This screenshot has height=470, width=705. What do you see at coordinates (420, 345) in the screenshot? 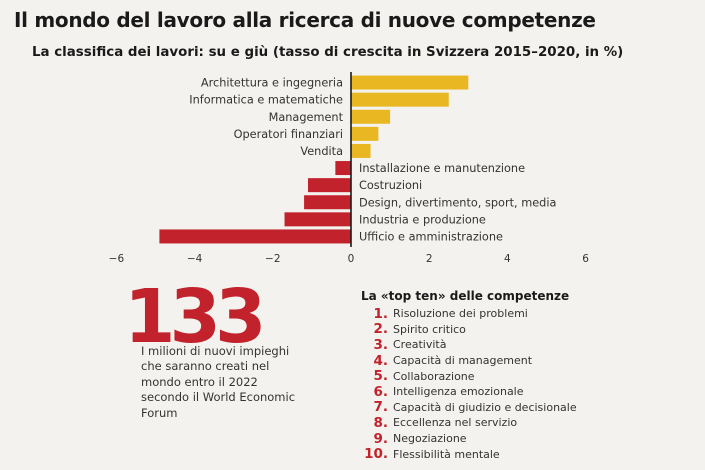
I see `skill-label: Creatività` at bounding box center [420, 345].